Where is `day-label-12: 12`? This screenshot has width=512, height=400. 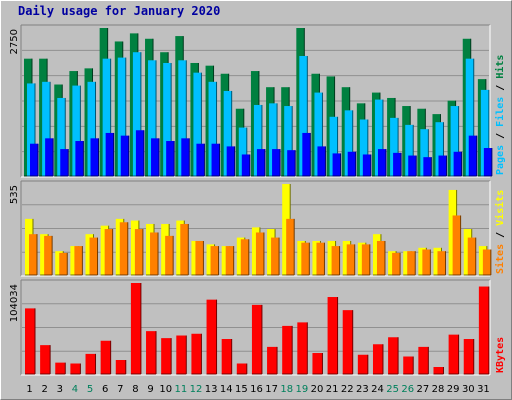 day-label-12: 12 is located at coordinates (196, 389).